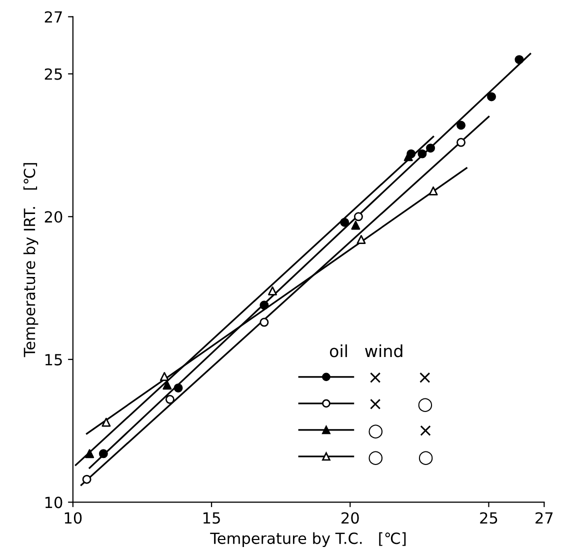 The image size is (561, 558). What do you see at coordinates (399, 431) in the screenshot?
I see `legend-label: ○ ×` at bounding box center [399, 431].